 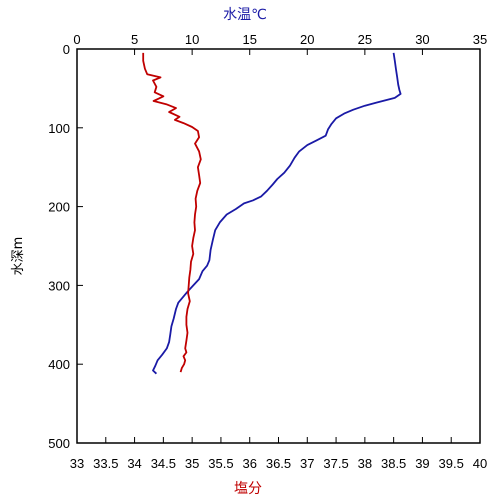 What do you see at coordinates (76, 39) in the screenshot?
I see `top-axis-tick-label: 0` at bounding box center [76, 39].